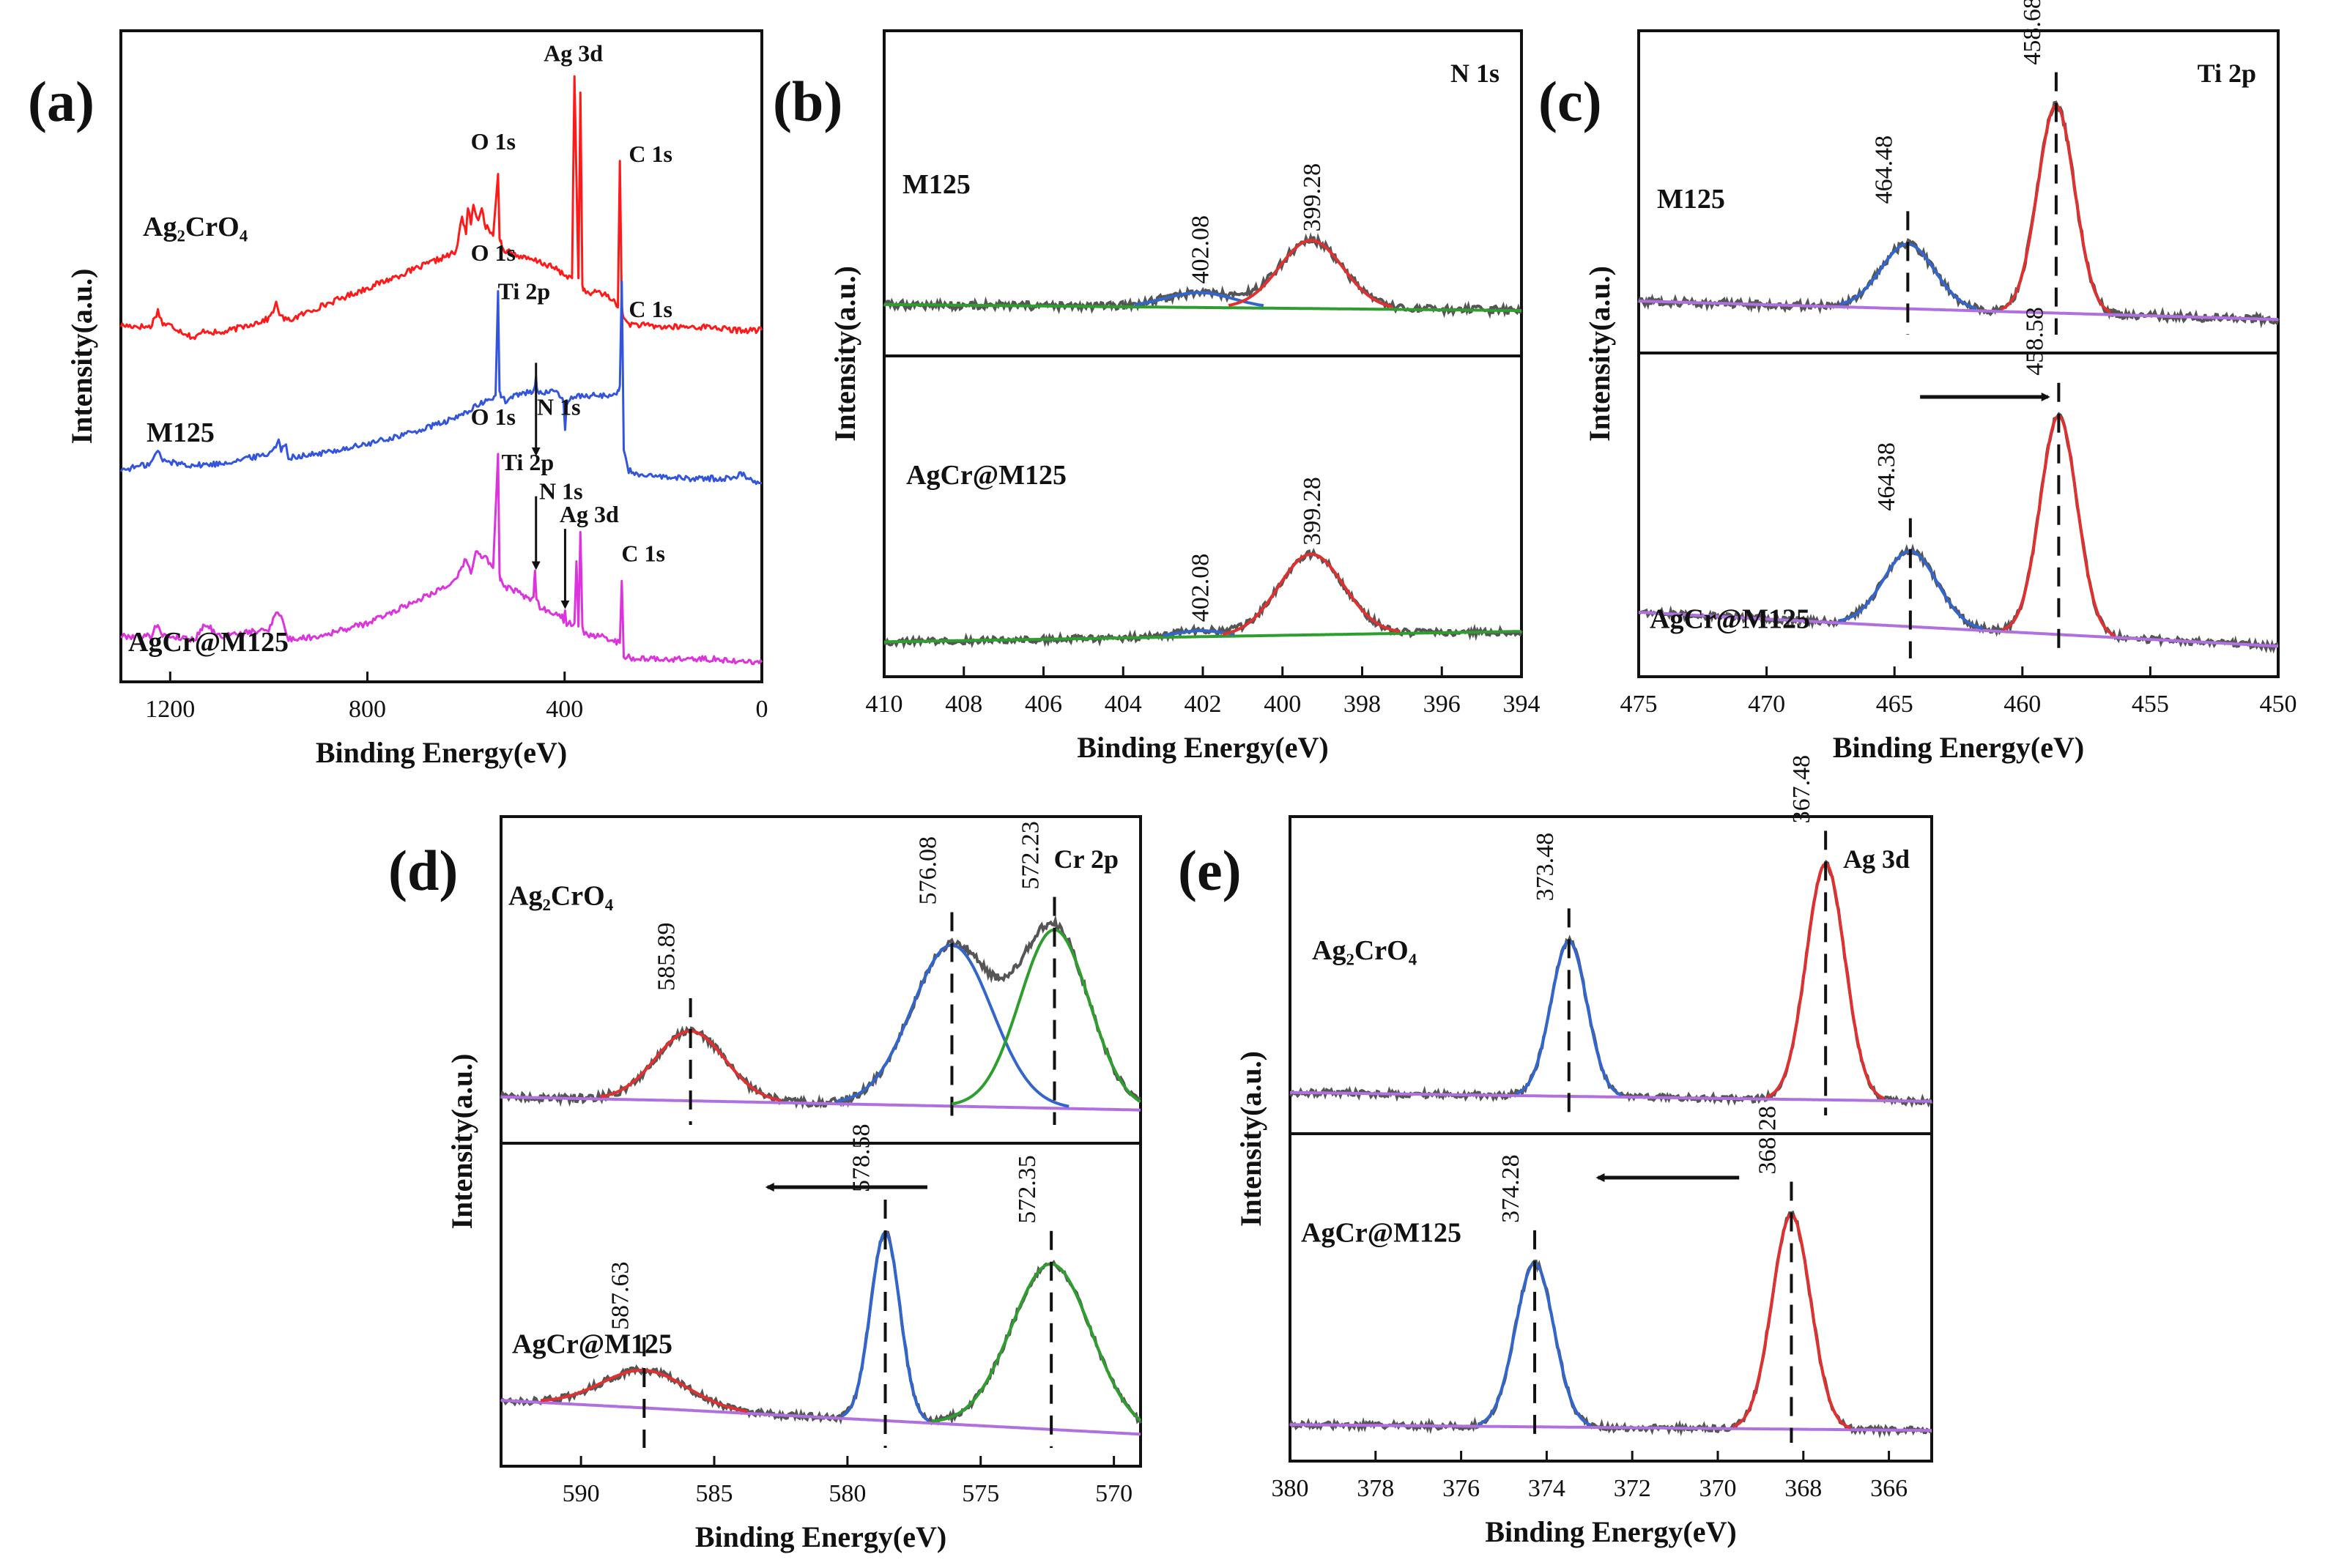  Describe the element at coordinates (1210, 870) in the screenshot. I see `panel-label: (e)` at that location.